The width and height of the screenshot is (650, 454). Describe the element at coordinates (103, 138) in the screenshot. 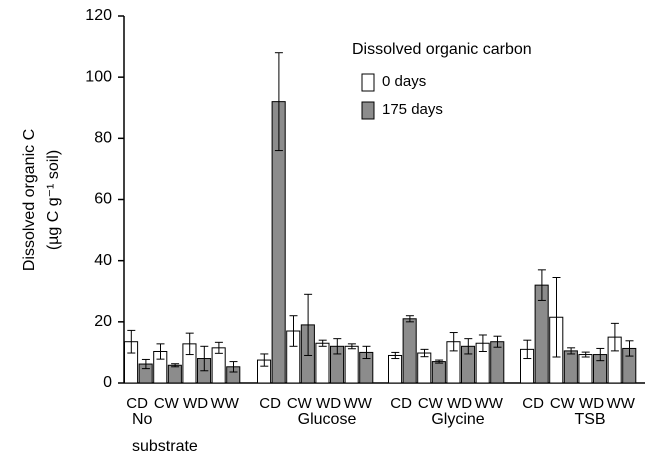

I see `y-tick-label: 80` at that location.